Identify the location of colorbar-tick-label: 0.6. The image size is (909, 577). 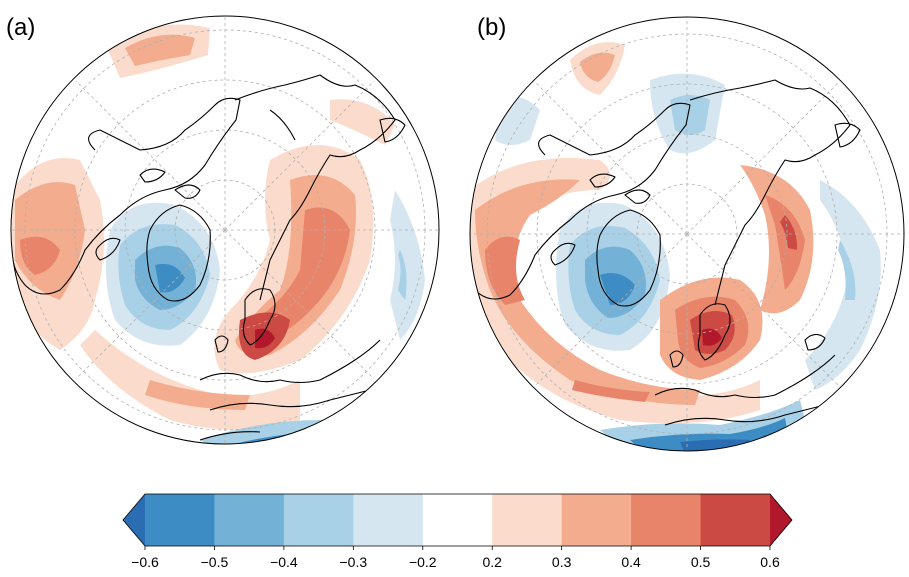
(770, 562).